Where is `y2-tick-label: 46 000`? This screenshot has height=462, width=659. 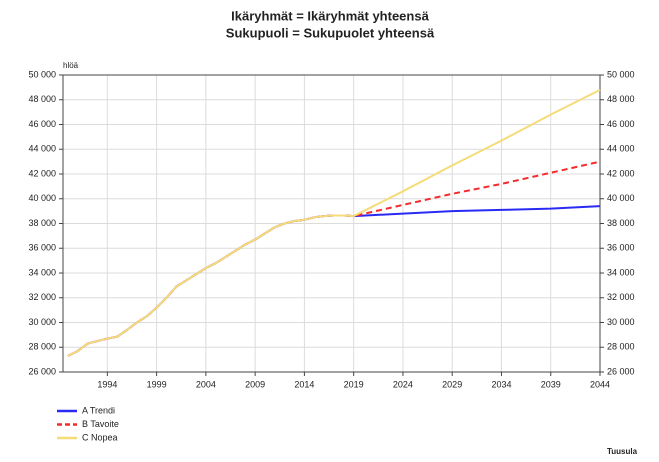
y2-tick-label: 46 000 is located at coordinates (621, 124).